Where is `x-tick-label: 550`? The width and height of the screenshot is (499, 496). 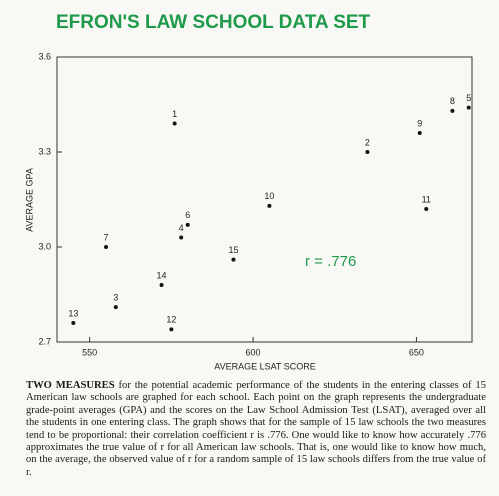 x-tick-label: 550 is located at coordinates (89, 352).